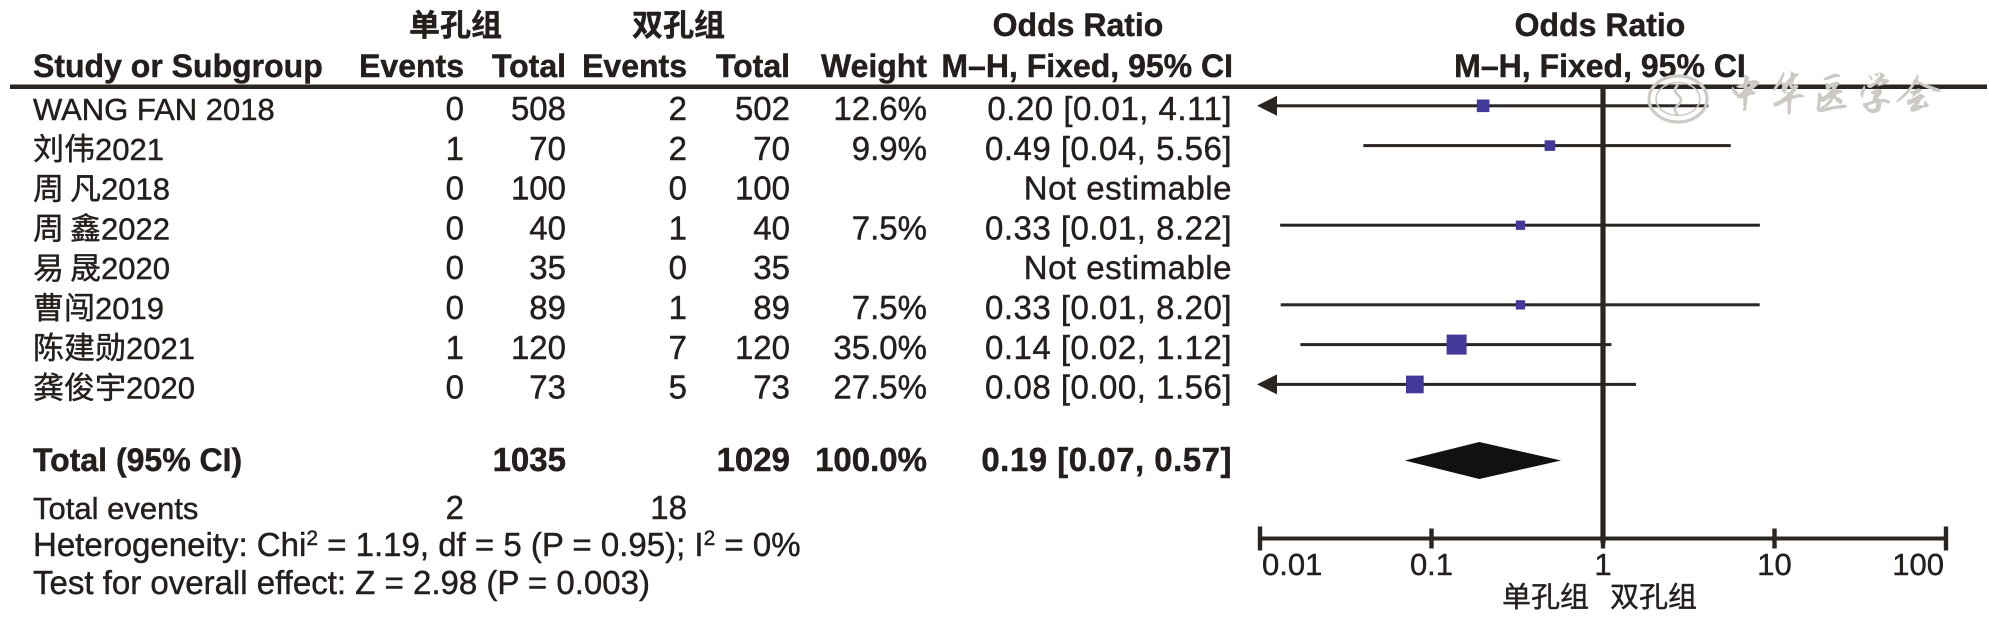 Image resolution: width=1989 pixels, height=632 pixels. Describe the element at coordinates (1292, 564) in the screenshot. I see `svg-text: 0.01` at that location.